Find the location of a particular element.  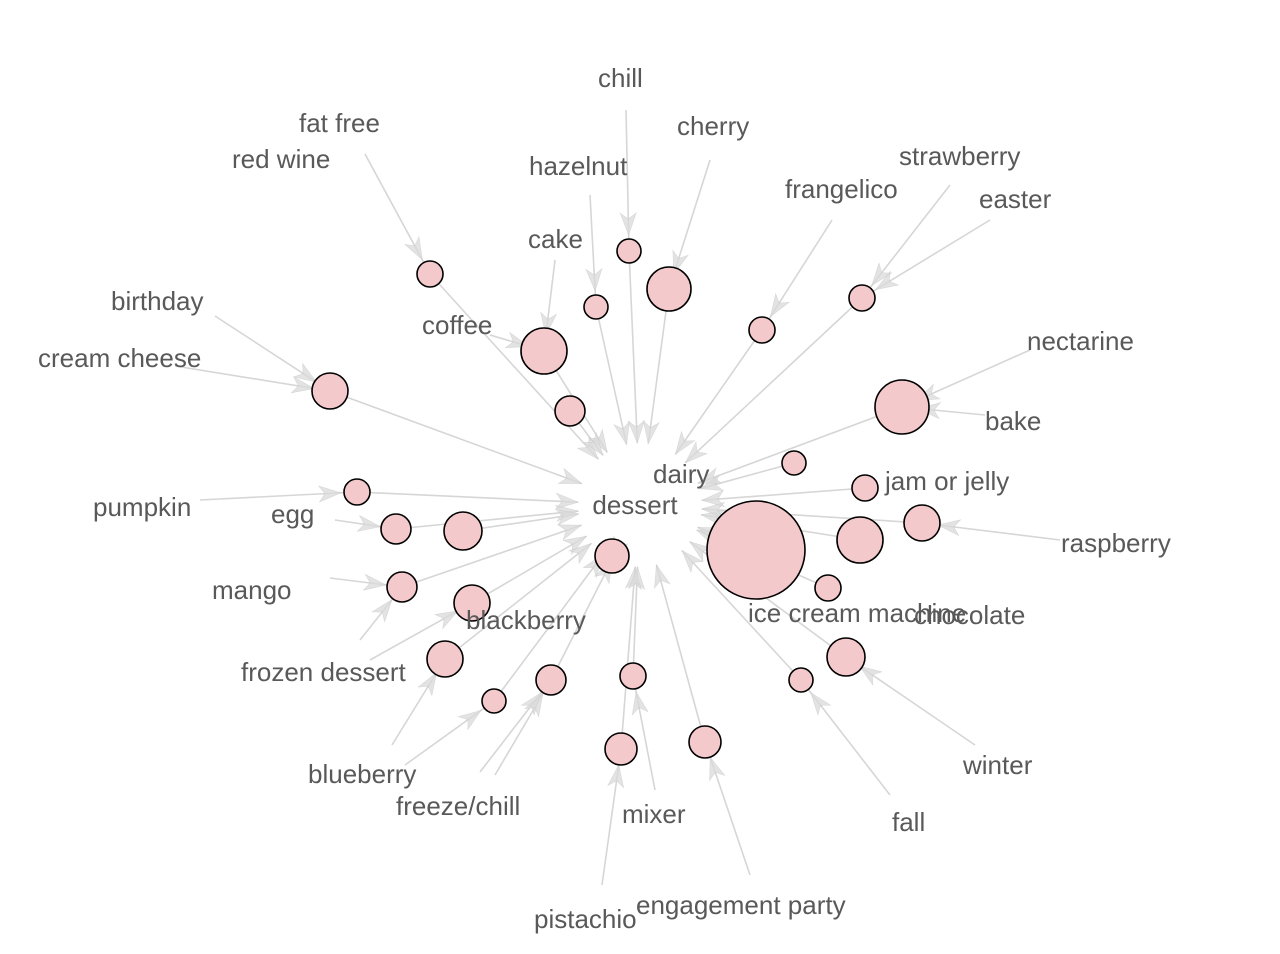

label-cherry: cherry is located at coordinates (713, 126).